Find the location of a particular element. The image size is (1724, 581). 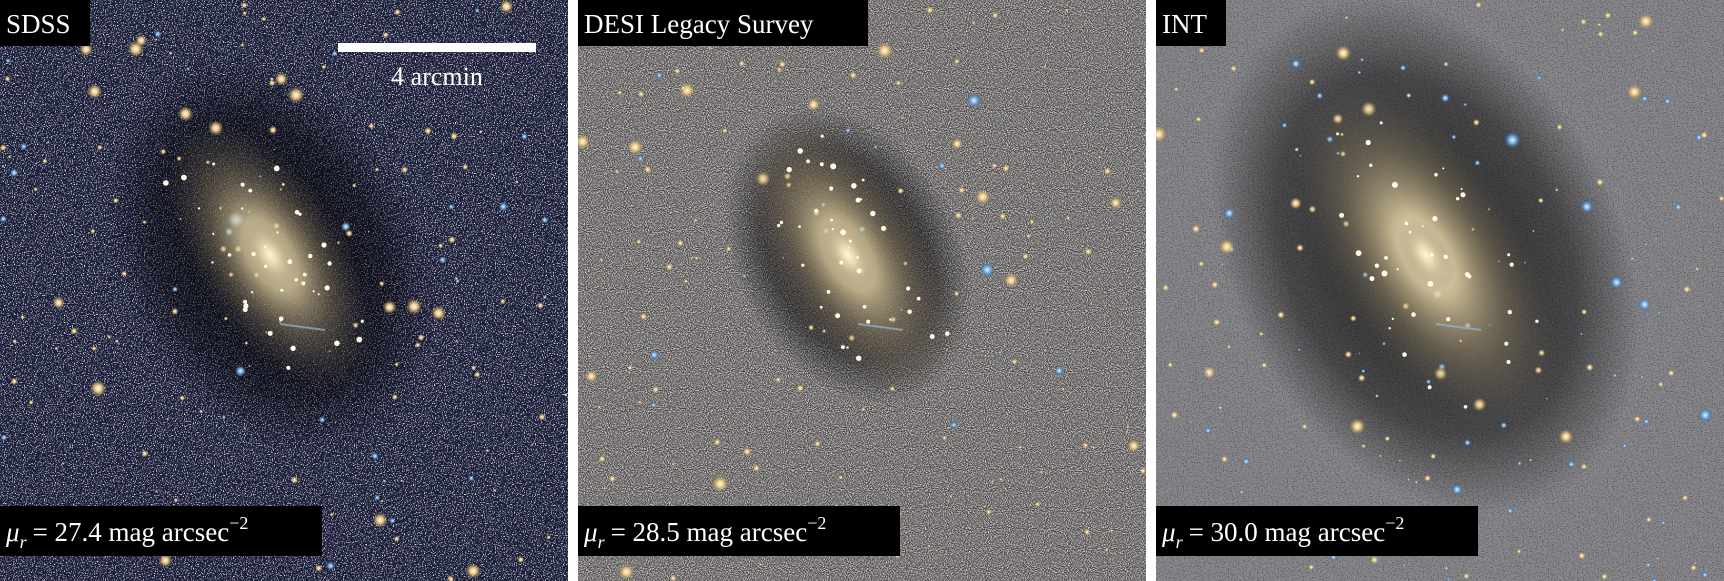

depth-subscript: r is located at coordinates (24, 542).